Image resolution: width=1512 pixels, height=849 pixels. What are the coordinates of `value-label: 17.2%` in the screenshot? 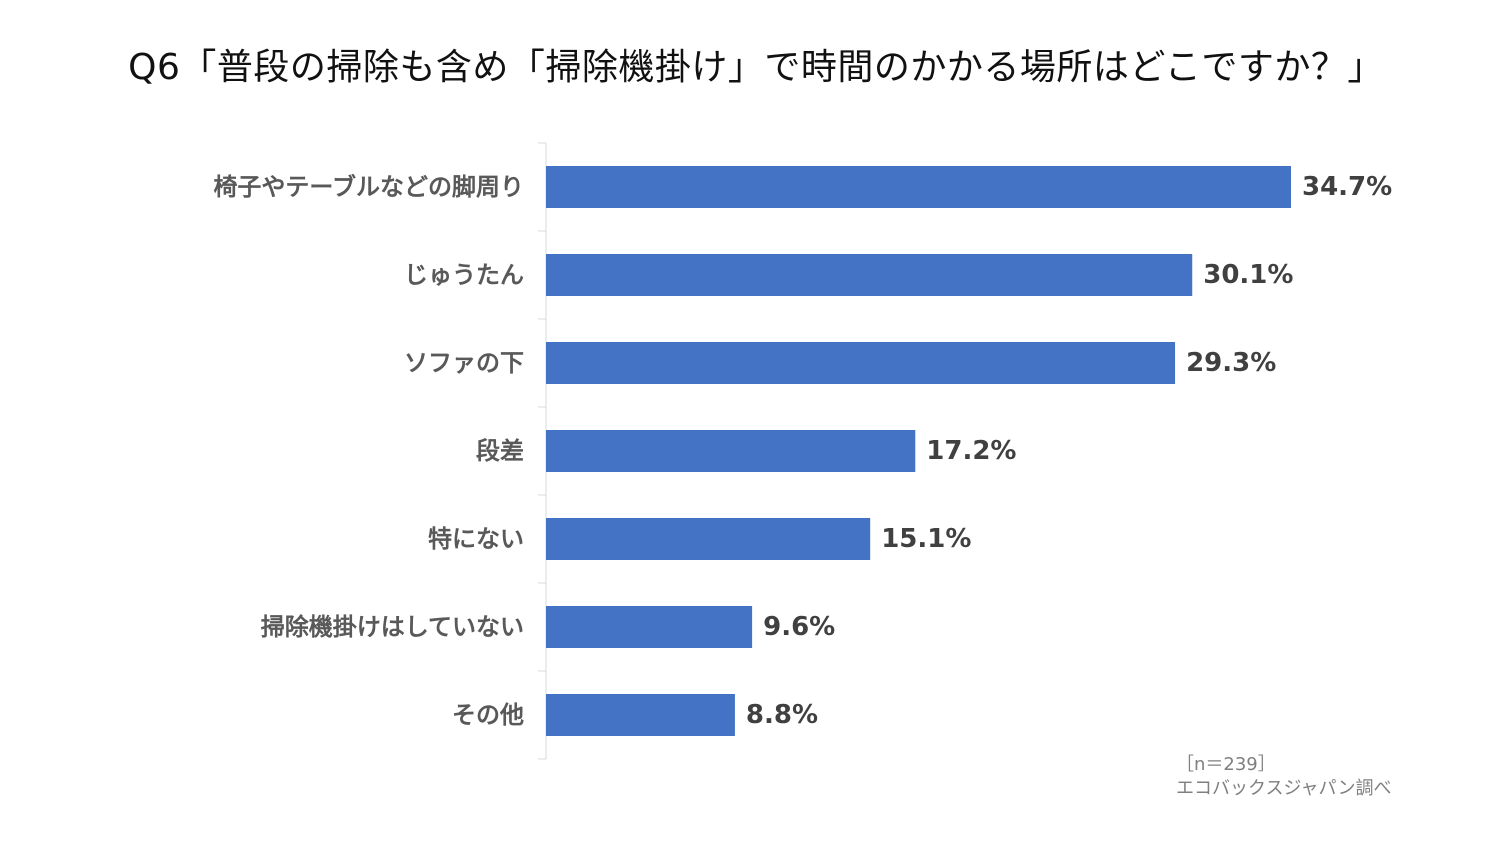 It's located at (971, 451).